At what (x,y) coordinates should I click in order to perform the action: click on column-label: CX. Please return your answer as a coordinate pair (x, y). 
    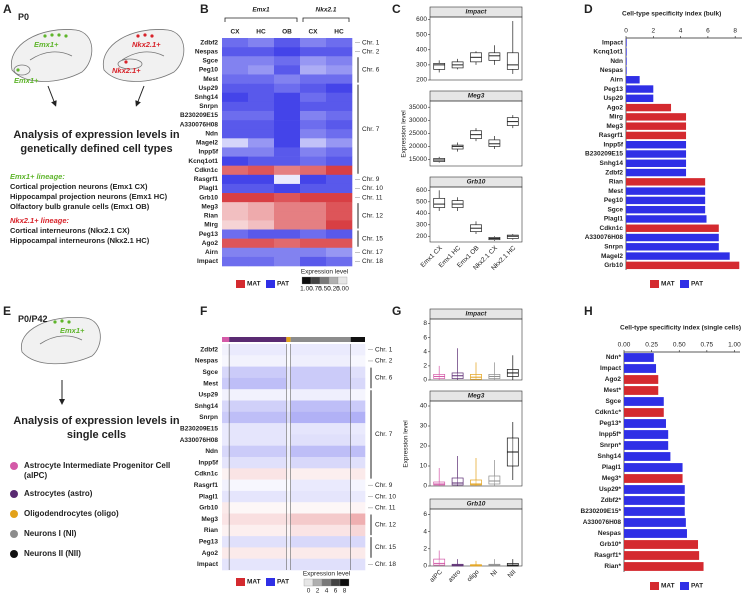
    Looking at the image, I should click on (235, 32).